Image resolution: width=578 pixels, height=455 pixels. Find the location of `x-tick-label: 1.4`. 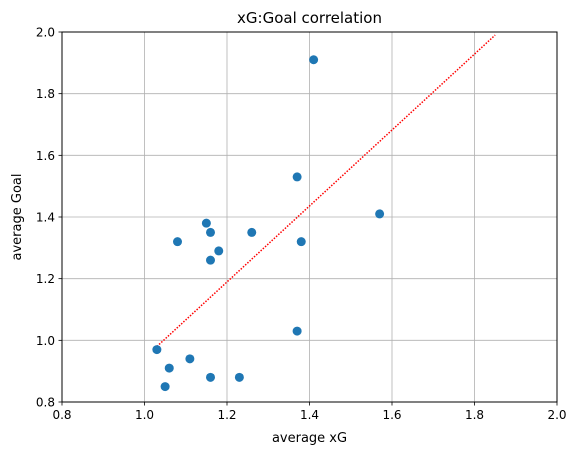

x-tick-label: 1.4 is located at coordinates (309, 415).